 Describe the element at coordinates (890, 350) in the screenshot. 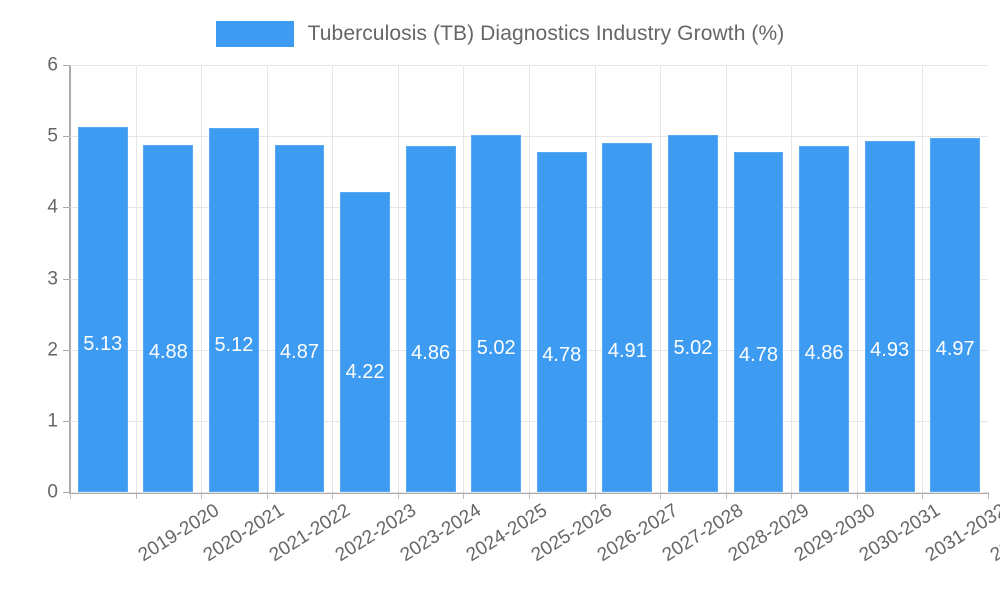

I see `bar-value-label: 4.93` at that location.